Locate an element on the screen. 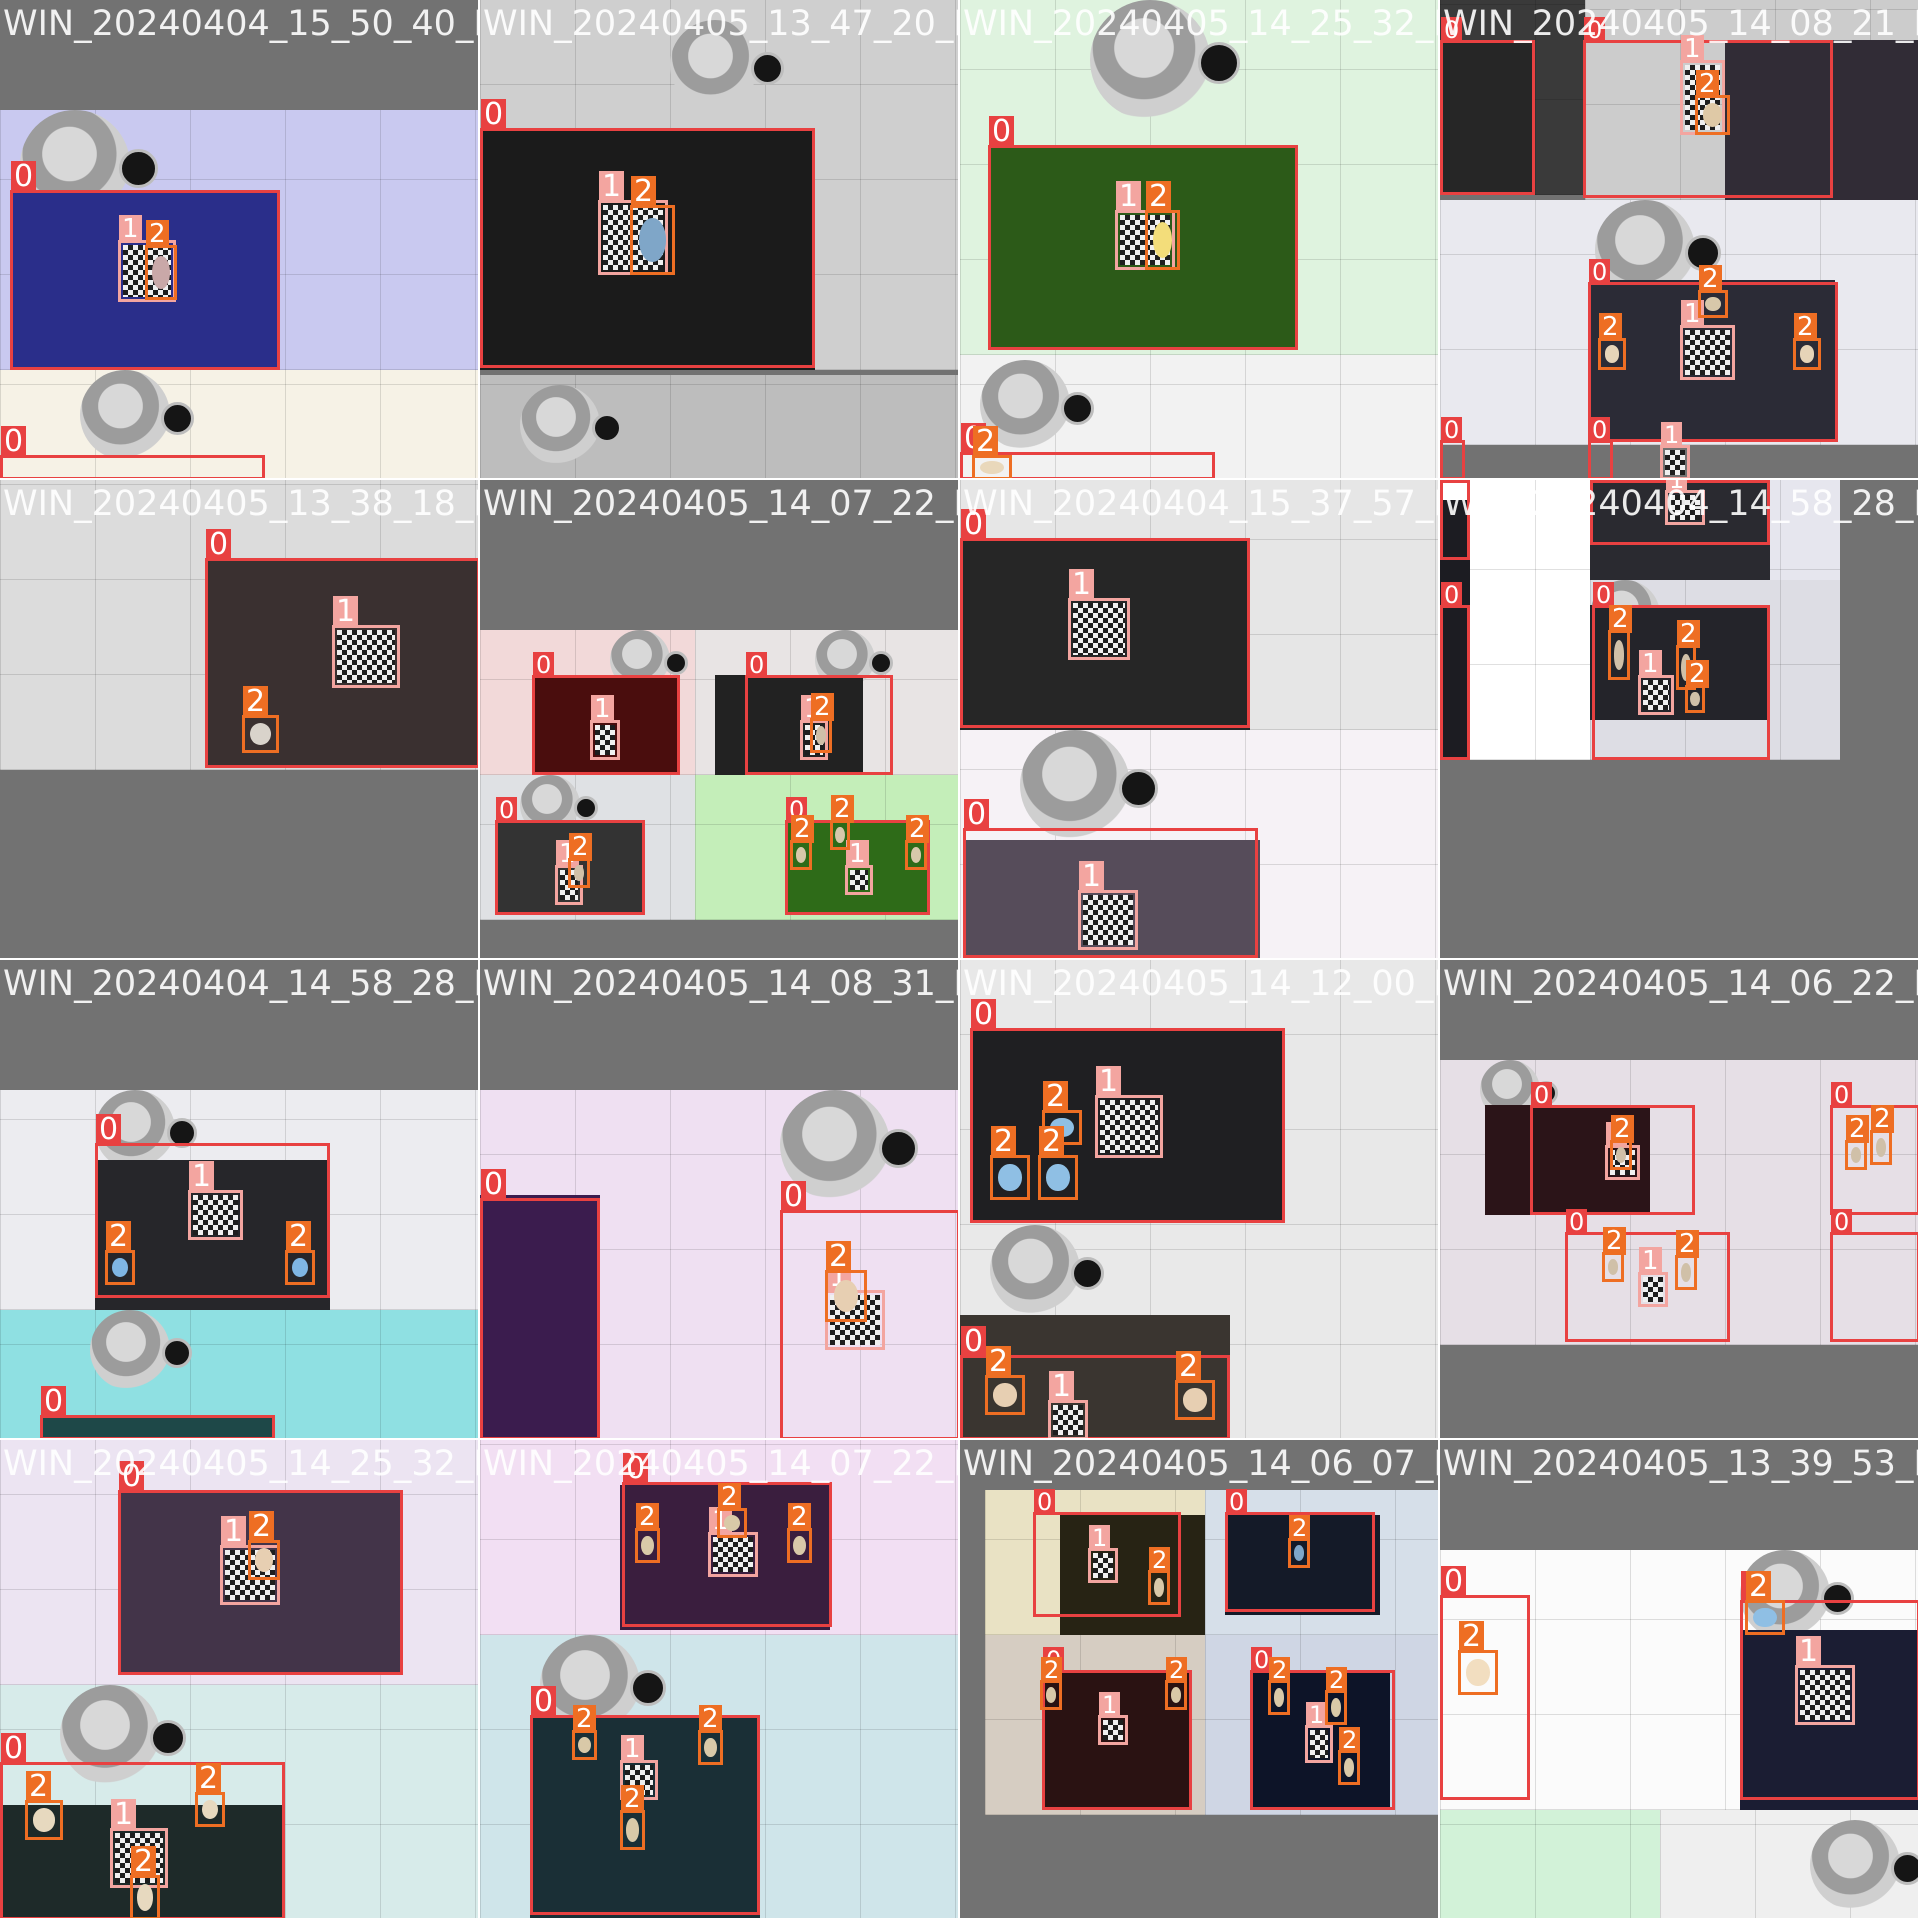  image-filename-caption: WIN_20240404_15_50_40_Pro.jpg is located at coordinates (240, 24).